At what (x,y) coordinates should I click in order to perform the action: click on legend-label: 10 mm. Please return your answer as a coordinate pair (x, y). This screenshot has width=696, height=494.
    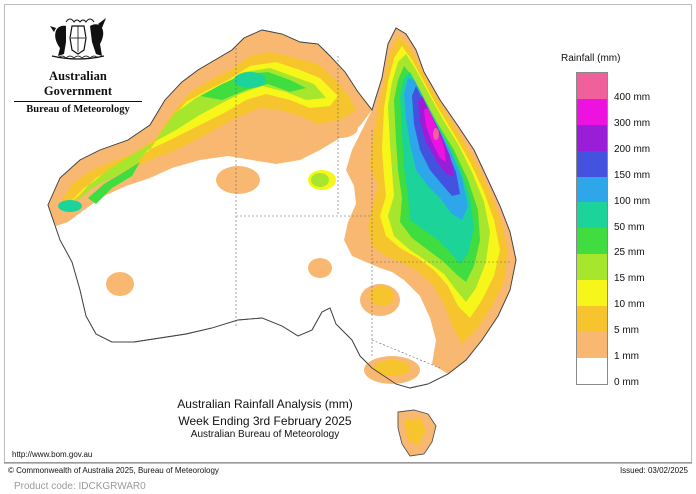
    Looking at the image, I should click on (629, 305).